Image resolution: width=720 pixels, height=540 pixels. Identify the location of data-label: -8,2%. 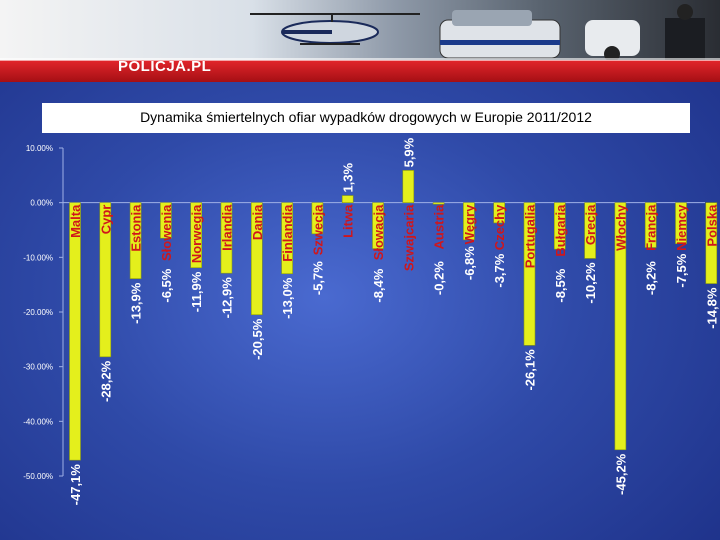
(651, 278).